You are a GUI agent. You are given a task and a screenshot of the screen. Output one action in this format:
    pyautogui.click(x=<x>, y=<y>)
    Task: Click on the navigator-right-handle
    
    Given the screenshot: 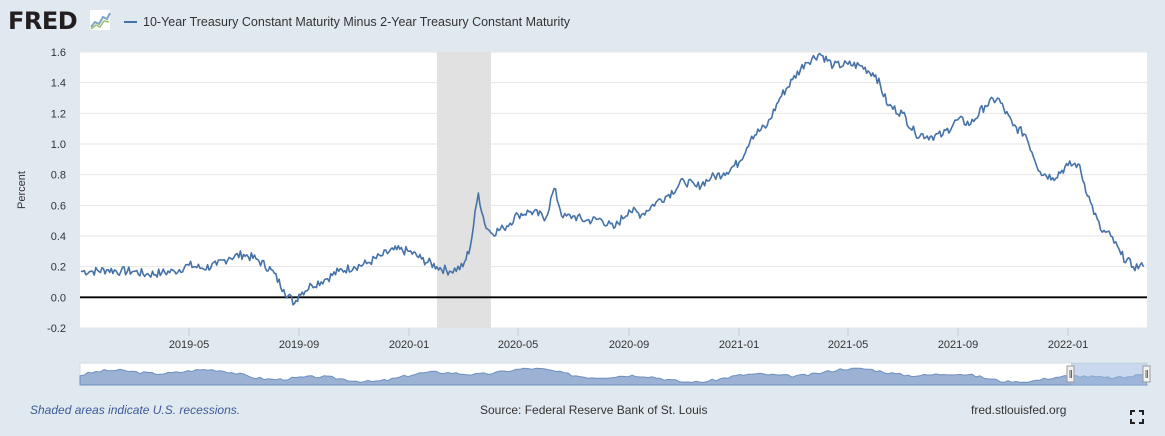 What is the action you would take?
    pyautogui.click(x=1146, y=374)
    